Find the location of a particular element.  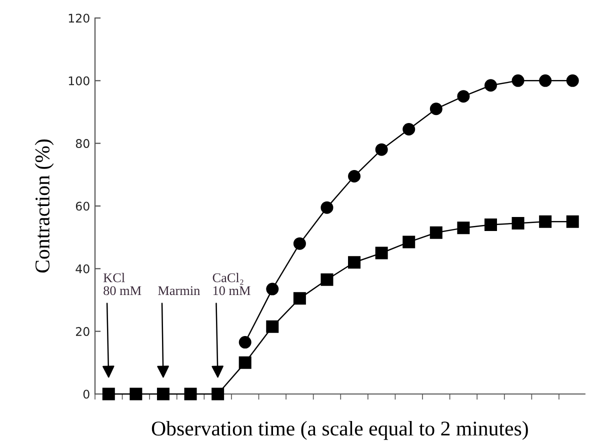

y-tick-label: 40 is located at coordinates (83, 269).